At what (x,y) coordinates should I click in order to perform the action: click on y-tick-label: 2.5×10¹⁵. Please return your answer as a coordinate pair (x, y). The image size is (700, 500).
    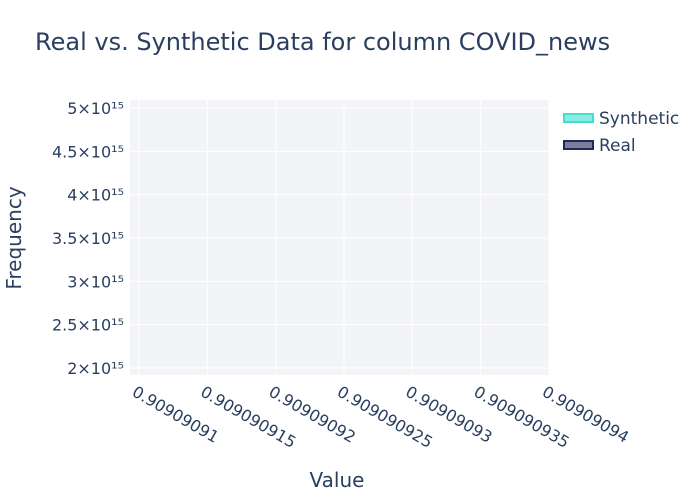
    Looking at the image, I should click on (88, 325).